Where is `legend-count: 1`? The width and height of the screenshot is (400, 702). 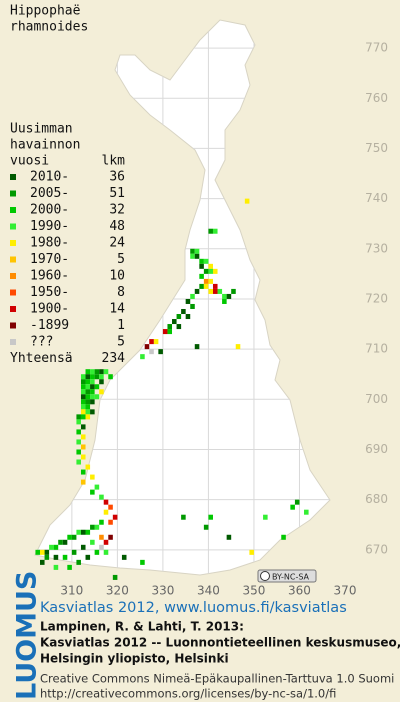 legend-count: 1 is located at coordinates (121, 325).